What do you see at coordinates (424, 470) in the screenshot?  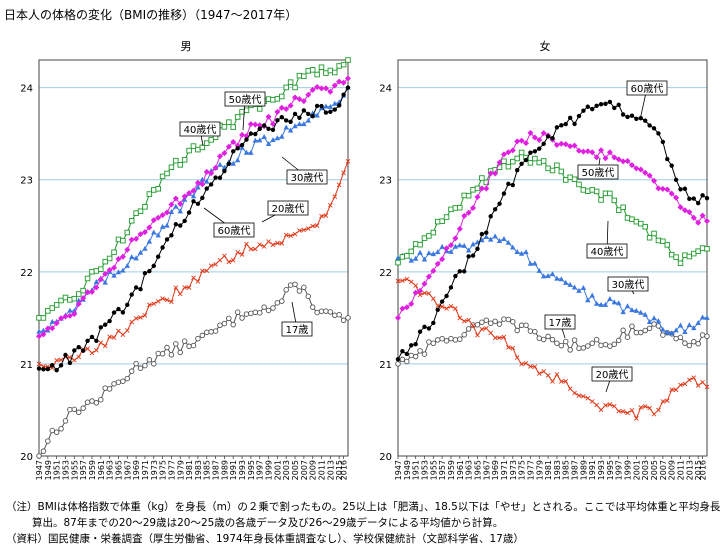 I see `x-tick-label: 1953` at bounding box center [424, 470].